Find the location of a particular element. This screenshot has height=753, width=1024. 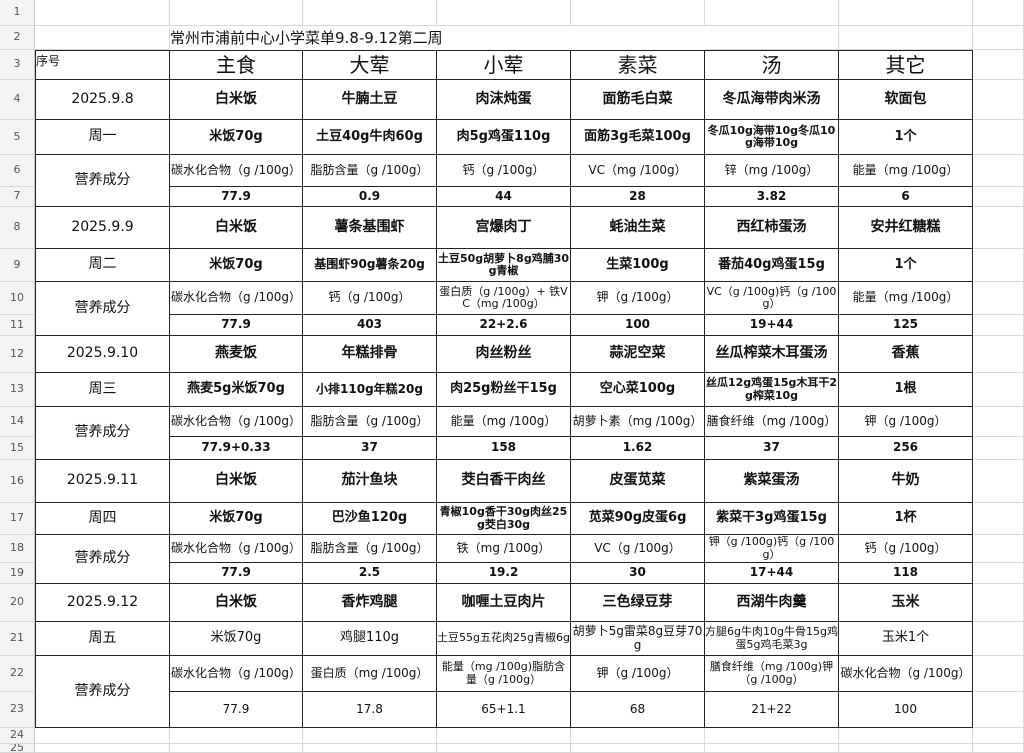

amount: 巴沙鱼120g is located at coordinates (370, 519).